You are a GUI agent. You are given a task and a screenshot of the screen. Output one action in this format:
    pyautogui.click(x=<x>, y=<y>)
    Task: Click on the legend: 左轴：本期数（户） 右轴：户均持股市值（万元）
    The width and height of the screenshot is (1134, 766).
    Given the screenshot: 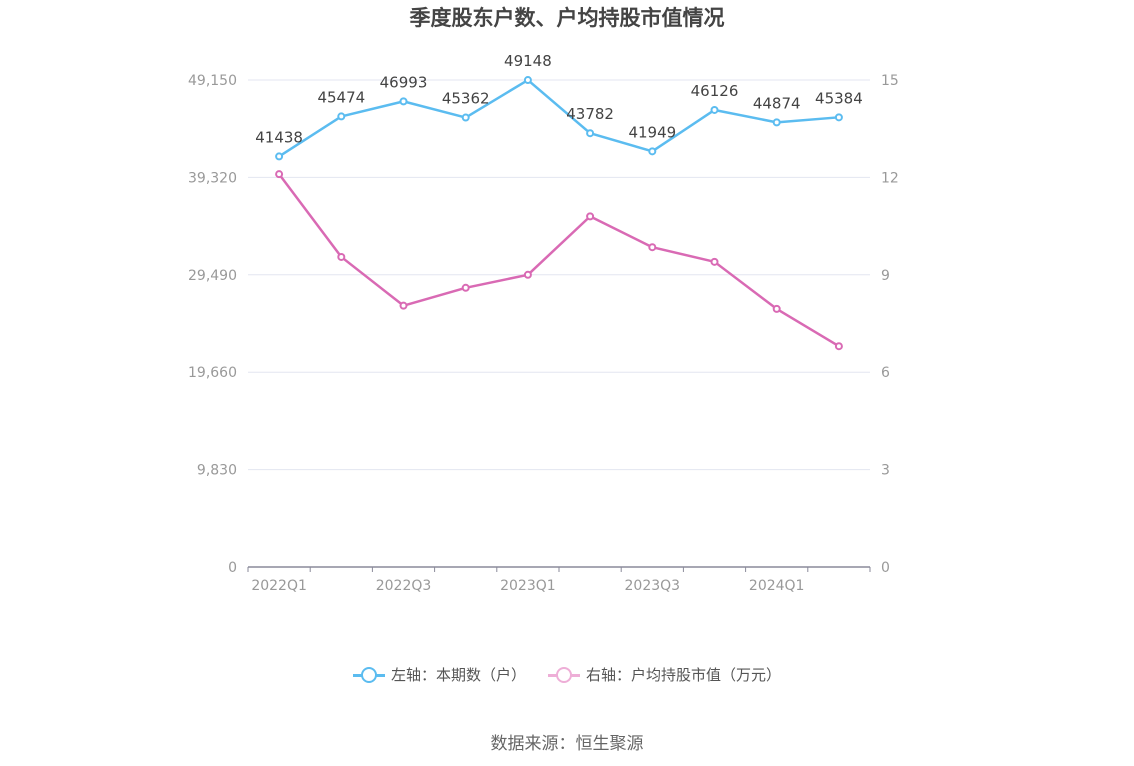 What is the action you would take?
    pyautogui.click(x=567, y=674)
    